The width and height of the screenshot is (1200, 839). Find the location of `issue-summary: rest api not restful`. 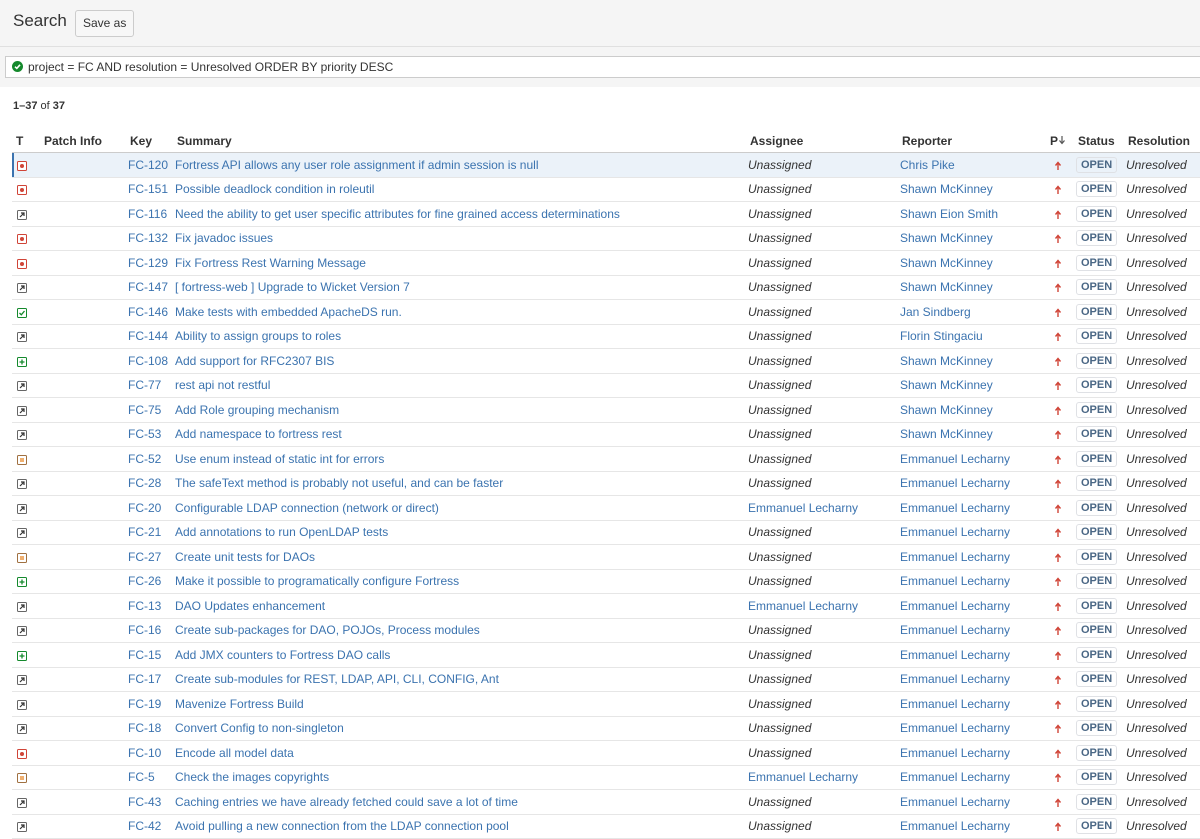

issue-summary: rest api not restful is located at coordinates (223, 385).